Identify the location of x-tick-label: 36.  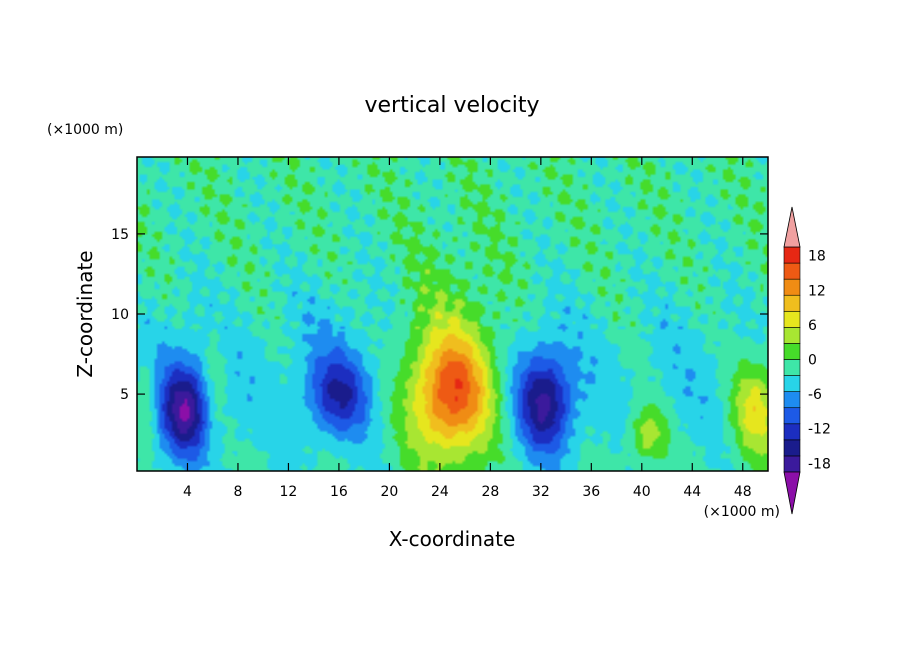
(591, 492).